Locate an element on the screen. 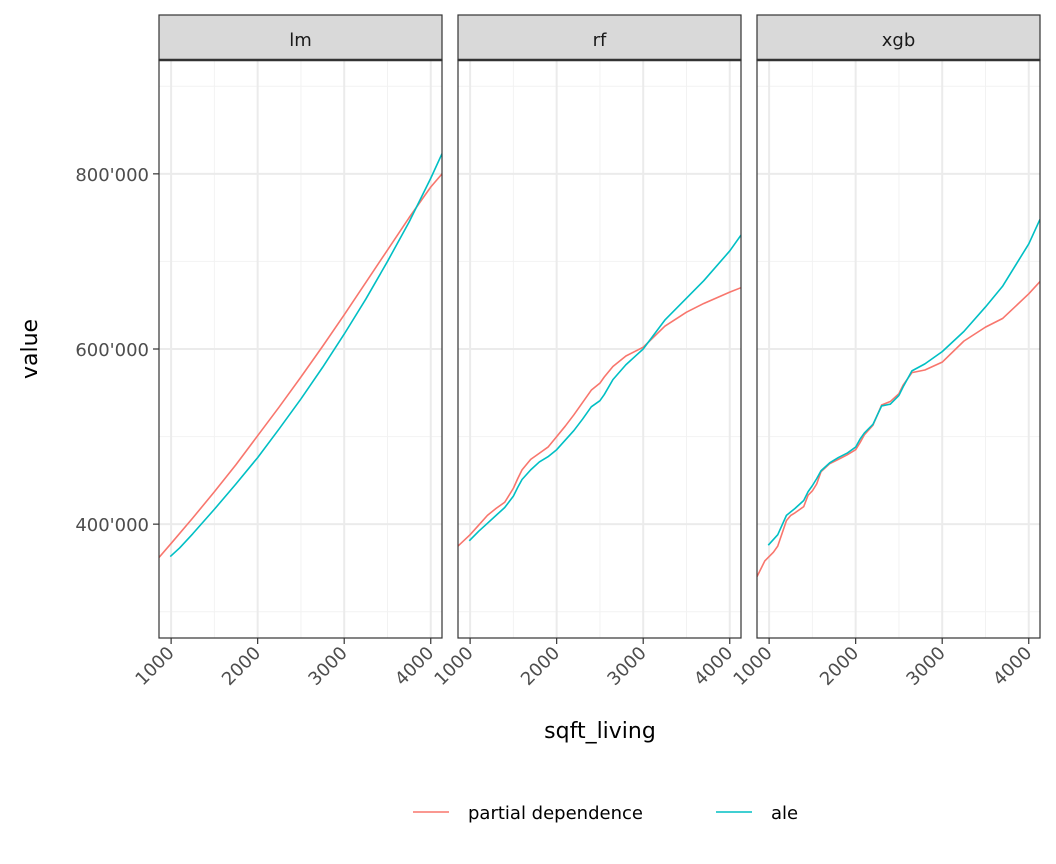  legend-label: ale is located at coordinates (784, 813).